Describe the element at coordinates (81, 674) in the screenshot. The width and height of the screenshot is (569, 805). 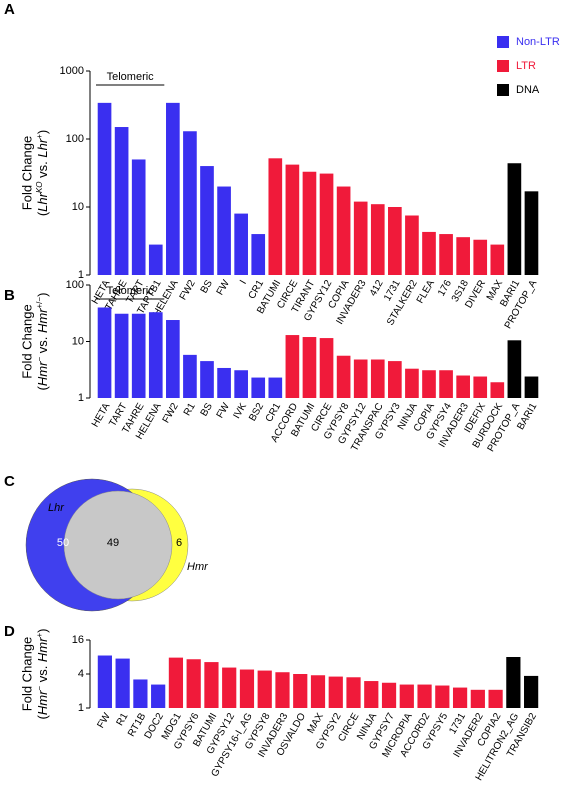
I see `y-tick-label: 4` at that location.